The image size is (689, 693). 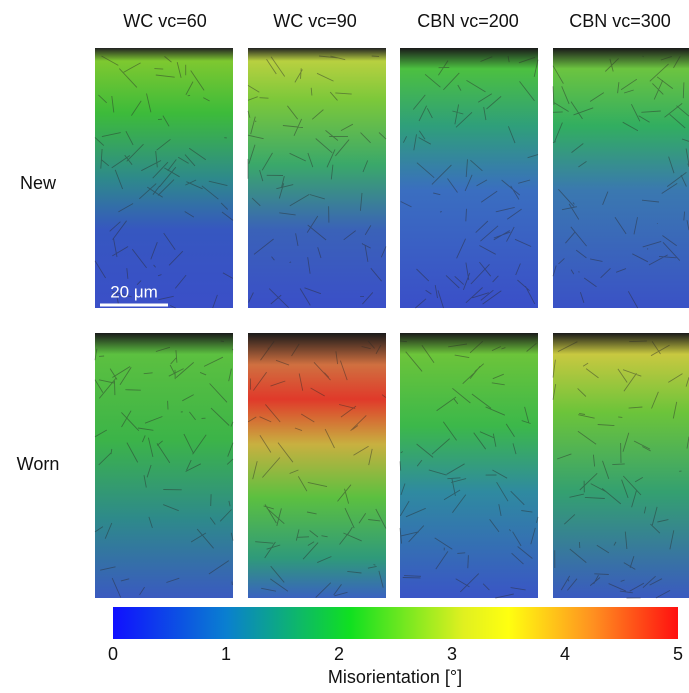 I want to click on column-header: CBN vc=200, so click(x=468, y=21).